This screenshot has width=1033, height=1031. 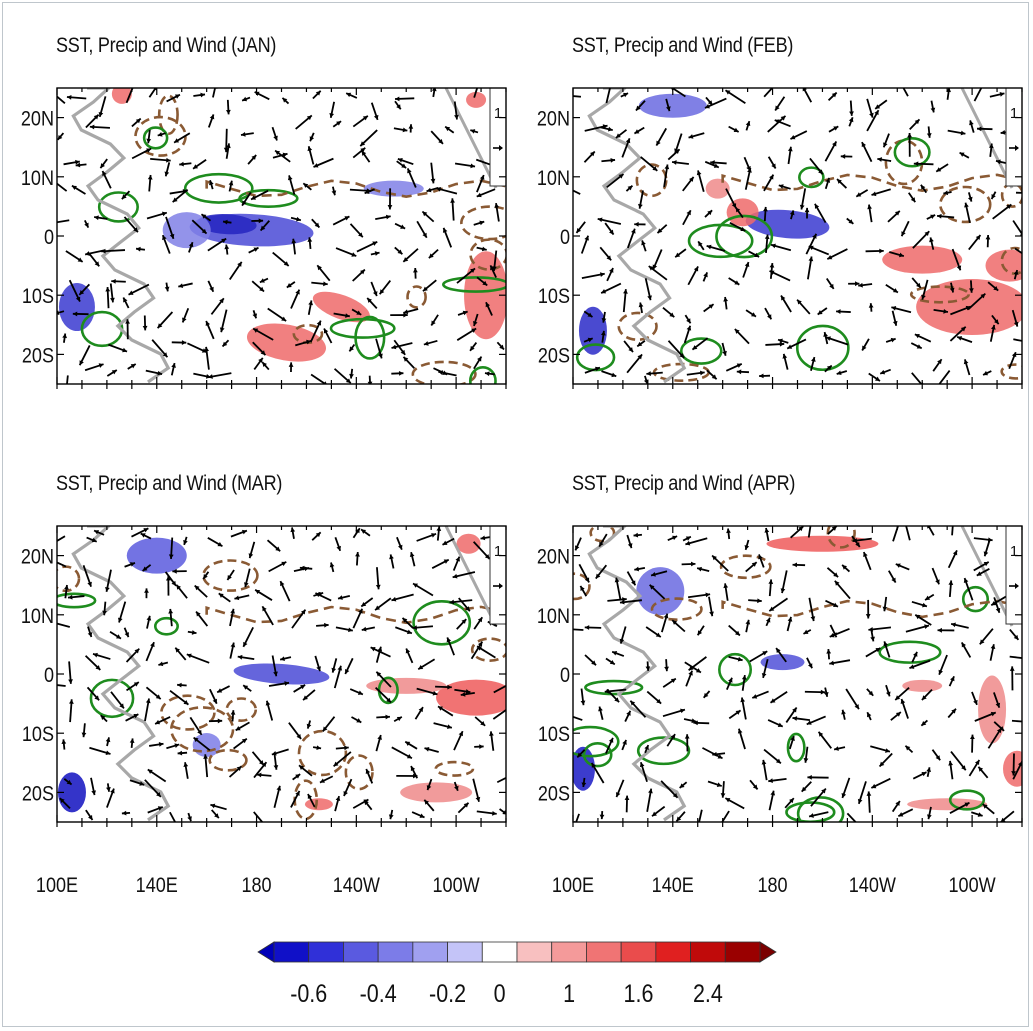 What do you see at coordinates (266, 952) in the screenshot?
I see `colorbar-low-triangle` at bounding box center [266, 952].